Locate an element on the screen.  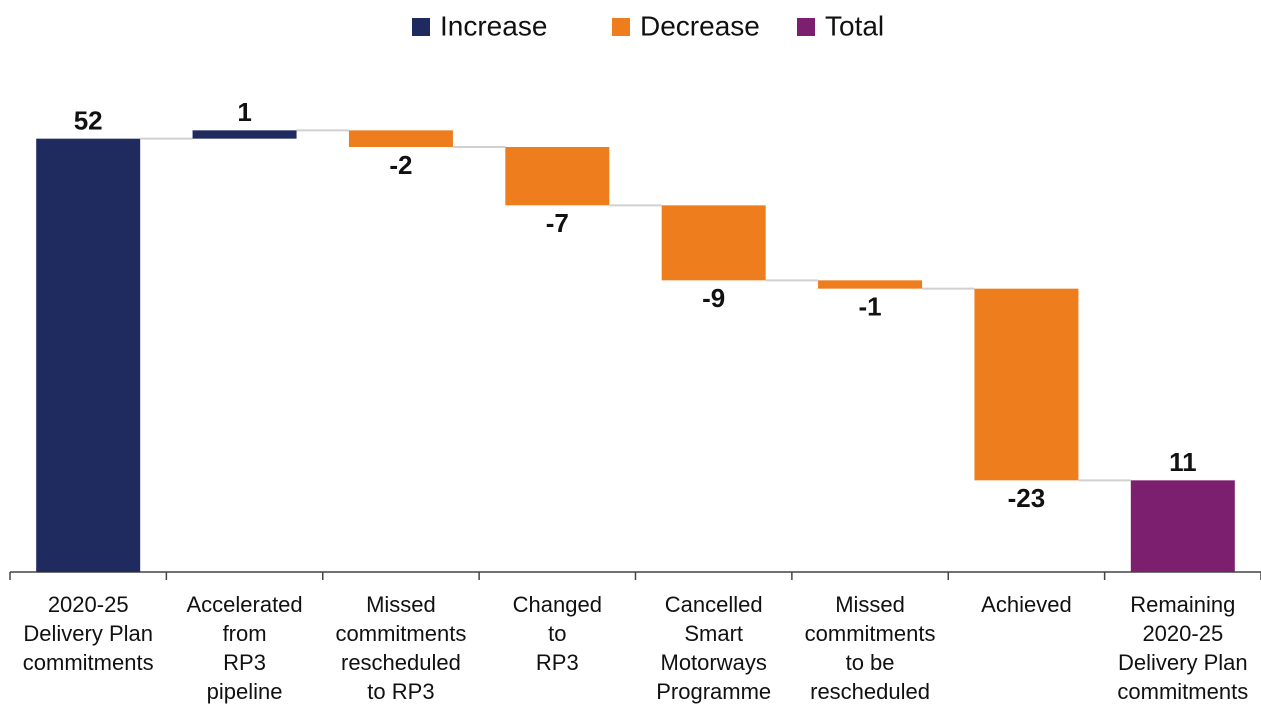
x-tick-label: Cancelled Smart Motorways Programme is located at coordinates (714, 648).